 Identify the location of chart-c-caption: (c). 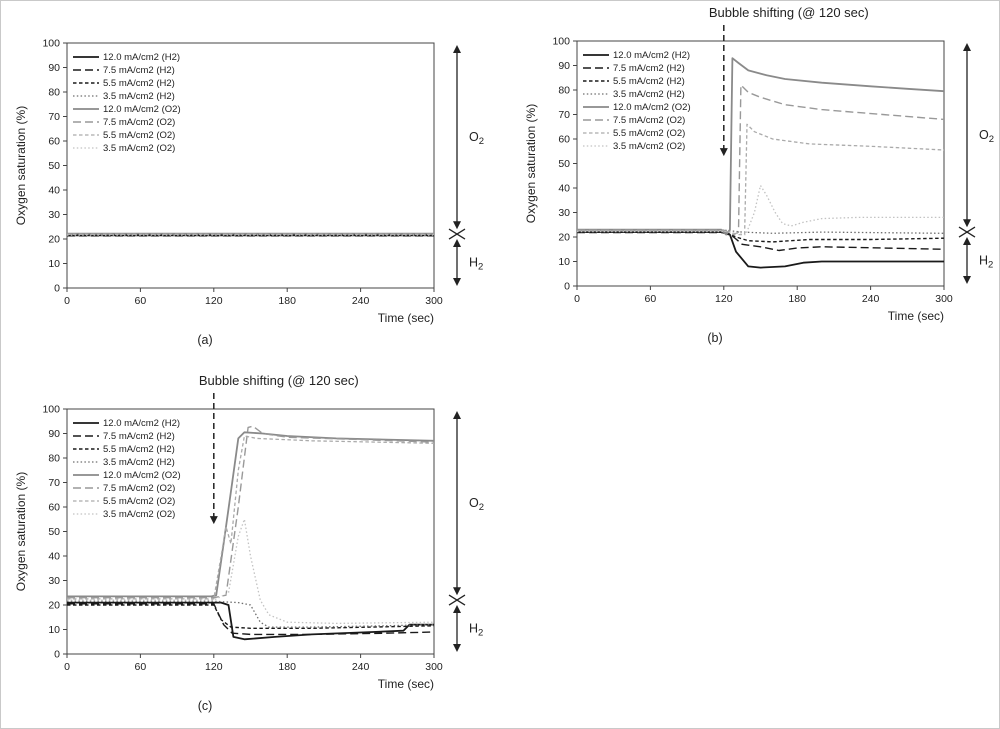
(205, 706).